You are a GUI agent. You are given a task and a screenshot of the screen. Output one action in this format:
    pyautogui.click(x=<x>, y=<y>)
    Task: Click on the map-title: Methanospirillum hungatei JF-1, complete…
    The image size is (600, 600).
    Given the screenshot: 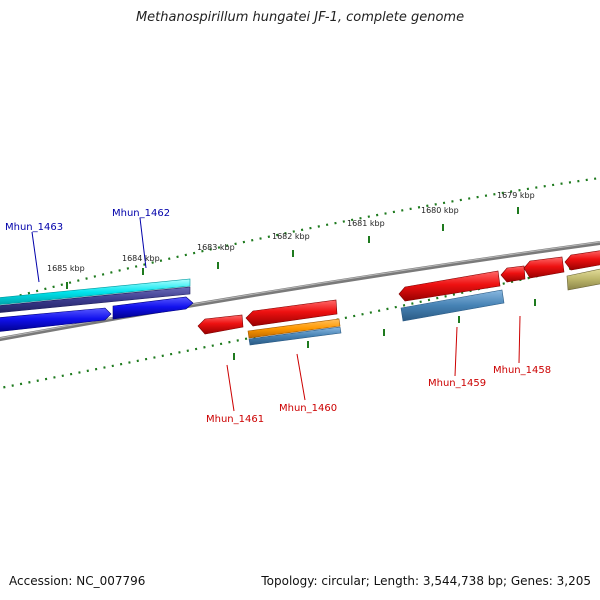 What is the action you would take?
    pyautogui.click(x=300, y=17)
    